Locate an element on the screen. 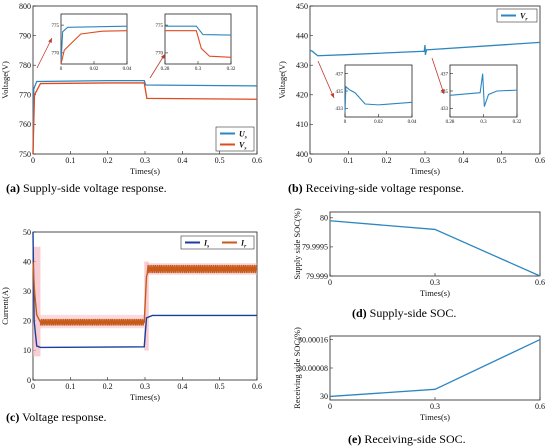  chart-c-y-tick-label: 40 is located at coordinates (27, 261).